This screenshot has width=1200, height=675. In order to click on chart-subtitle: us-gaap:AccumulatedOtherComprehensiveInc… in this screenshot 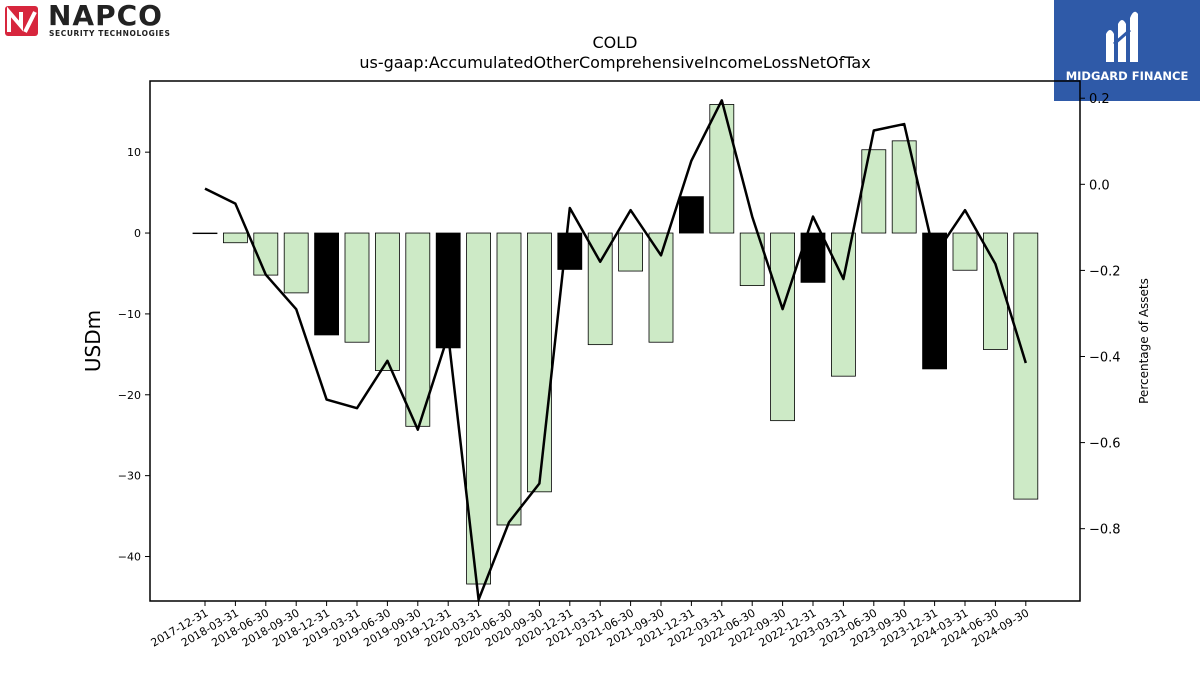, I will do `click(614, 62)`.